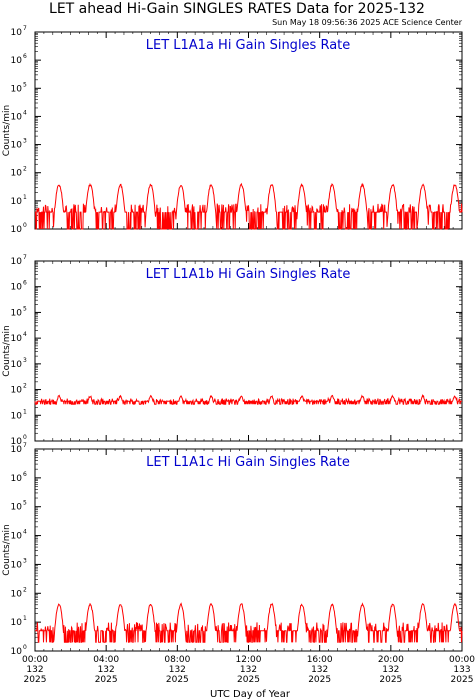 The image size is (475, 700). Describe the element at coordinates (391, 660) in the screenshot. I see `x-tick-label: 20:00` at that location.